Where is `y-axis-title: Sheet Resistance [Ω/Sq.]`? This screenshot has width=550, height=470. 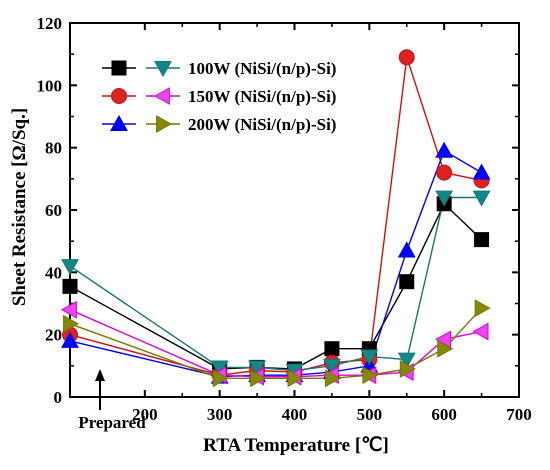 y-axis-title: Sheet Resistance [Ω/Sq.] is located at coordinates (19, 207).